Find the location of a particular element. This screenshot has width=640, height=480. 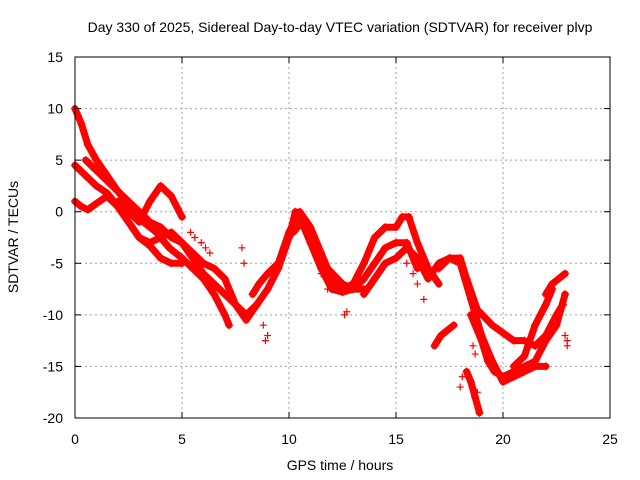

x-tick-label: 5 is located at coordinates (182, 439).